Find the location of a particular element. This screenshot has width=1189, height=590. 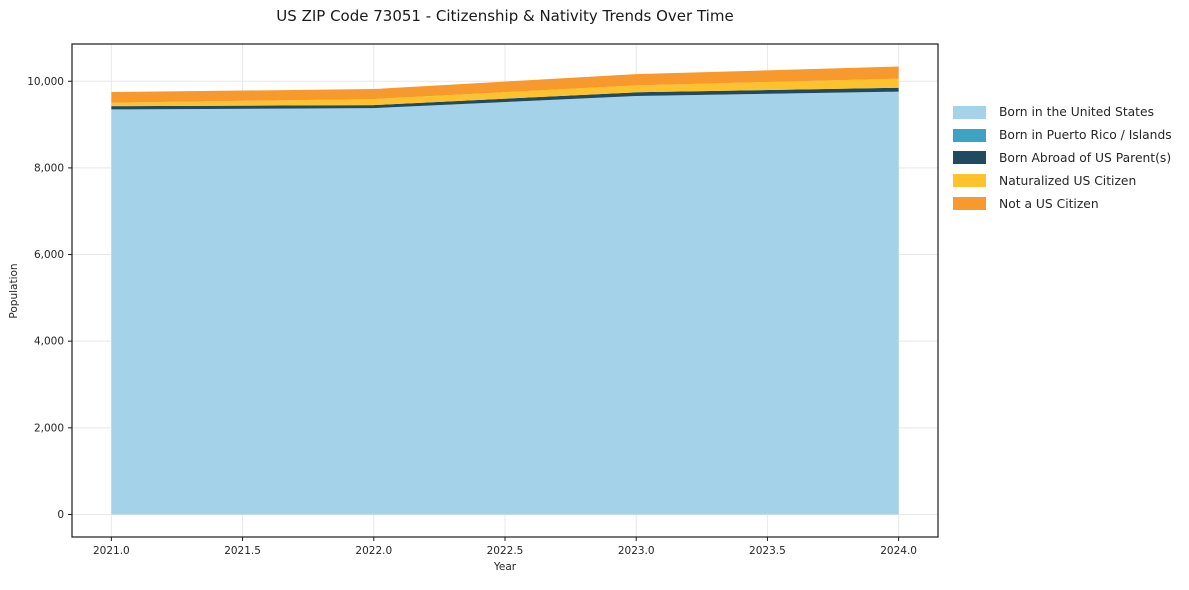

x-tick-label: 2024.0 is located at coordinates (898, 551).